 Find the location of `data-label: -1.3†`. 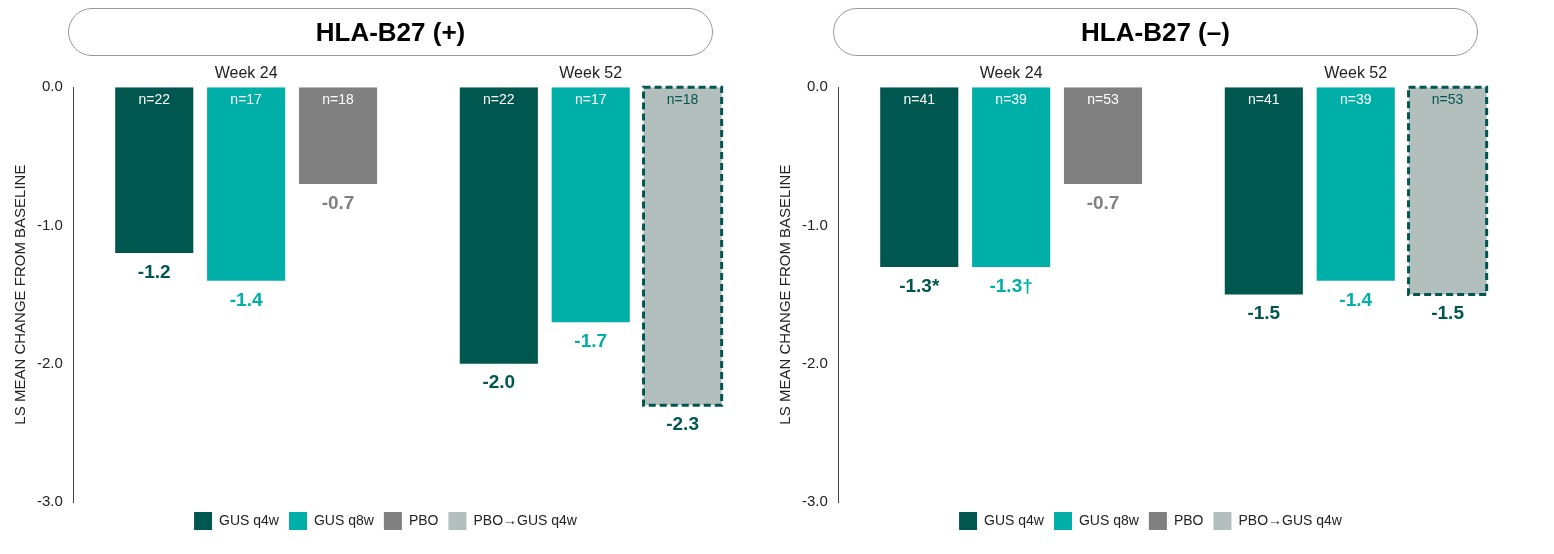

data-label: -1.3† is located at coordinates (1011, 285).